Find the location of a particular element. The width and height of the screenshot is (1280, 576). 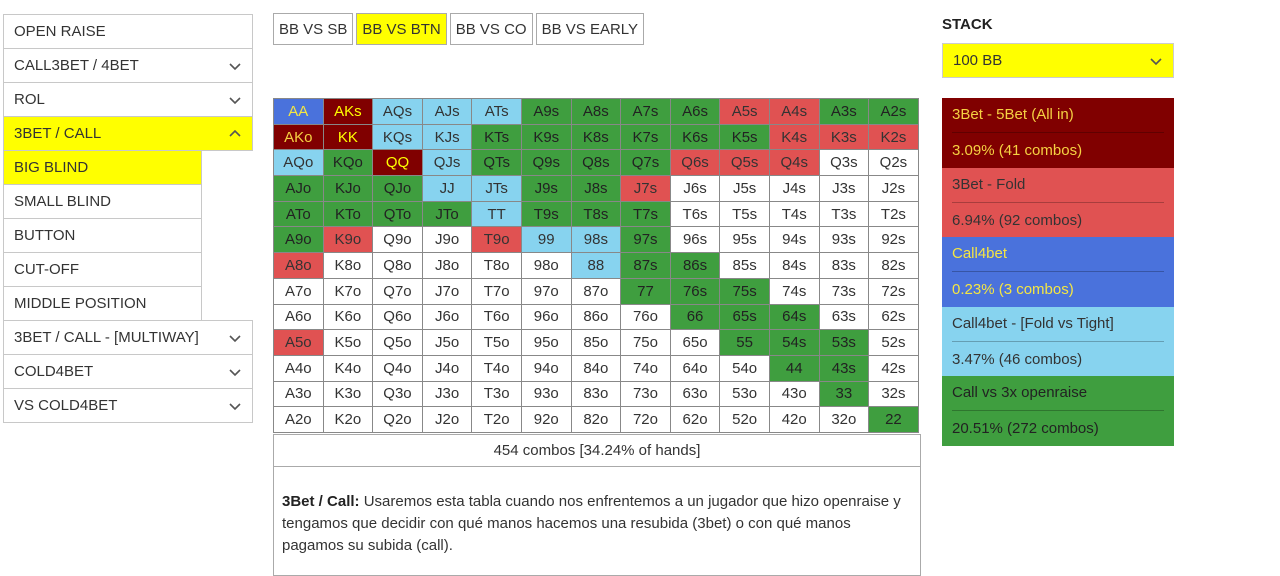

hand-cell: Q3s is located at coordinates (844, 163).